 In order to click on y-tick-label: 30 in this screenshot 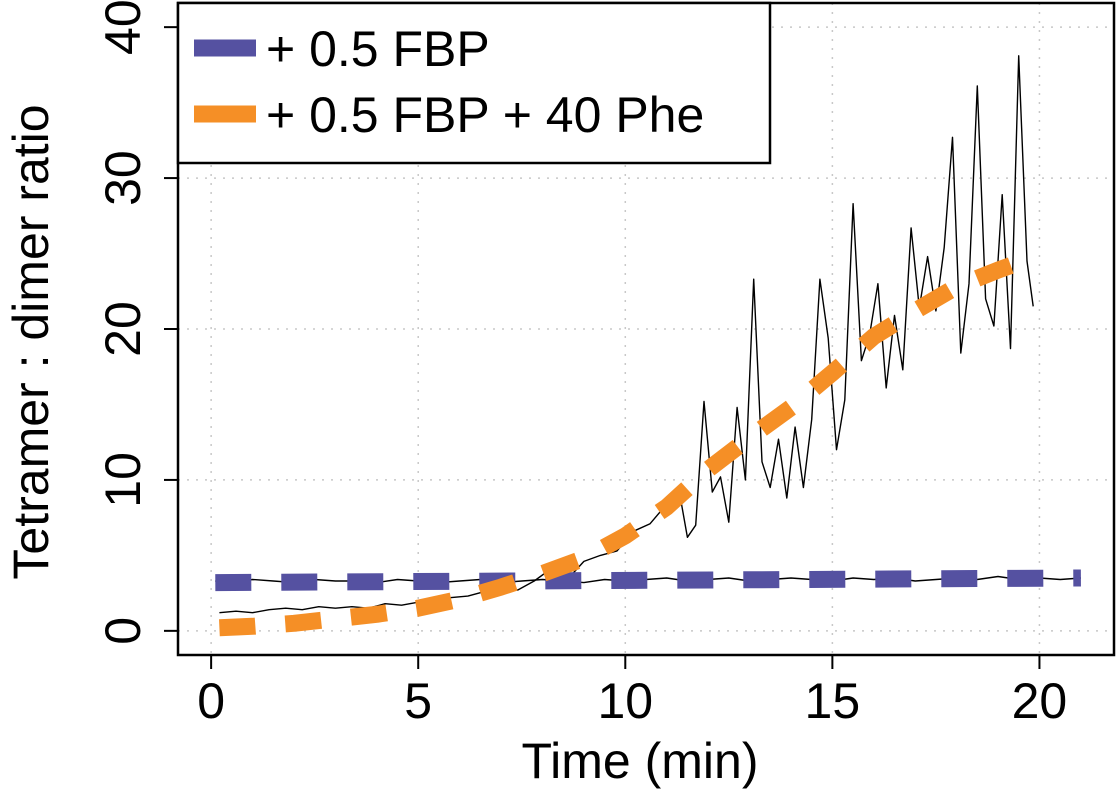, I will do `click(123, 178)`.